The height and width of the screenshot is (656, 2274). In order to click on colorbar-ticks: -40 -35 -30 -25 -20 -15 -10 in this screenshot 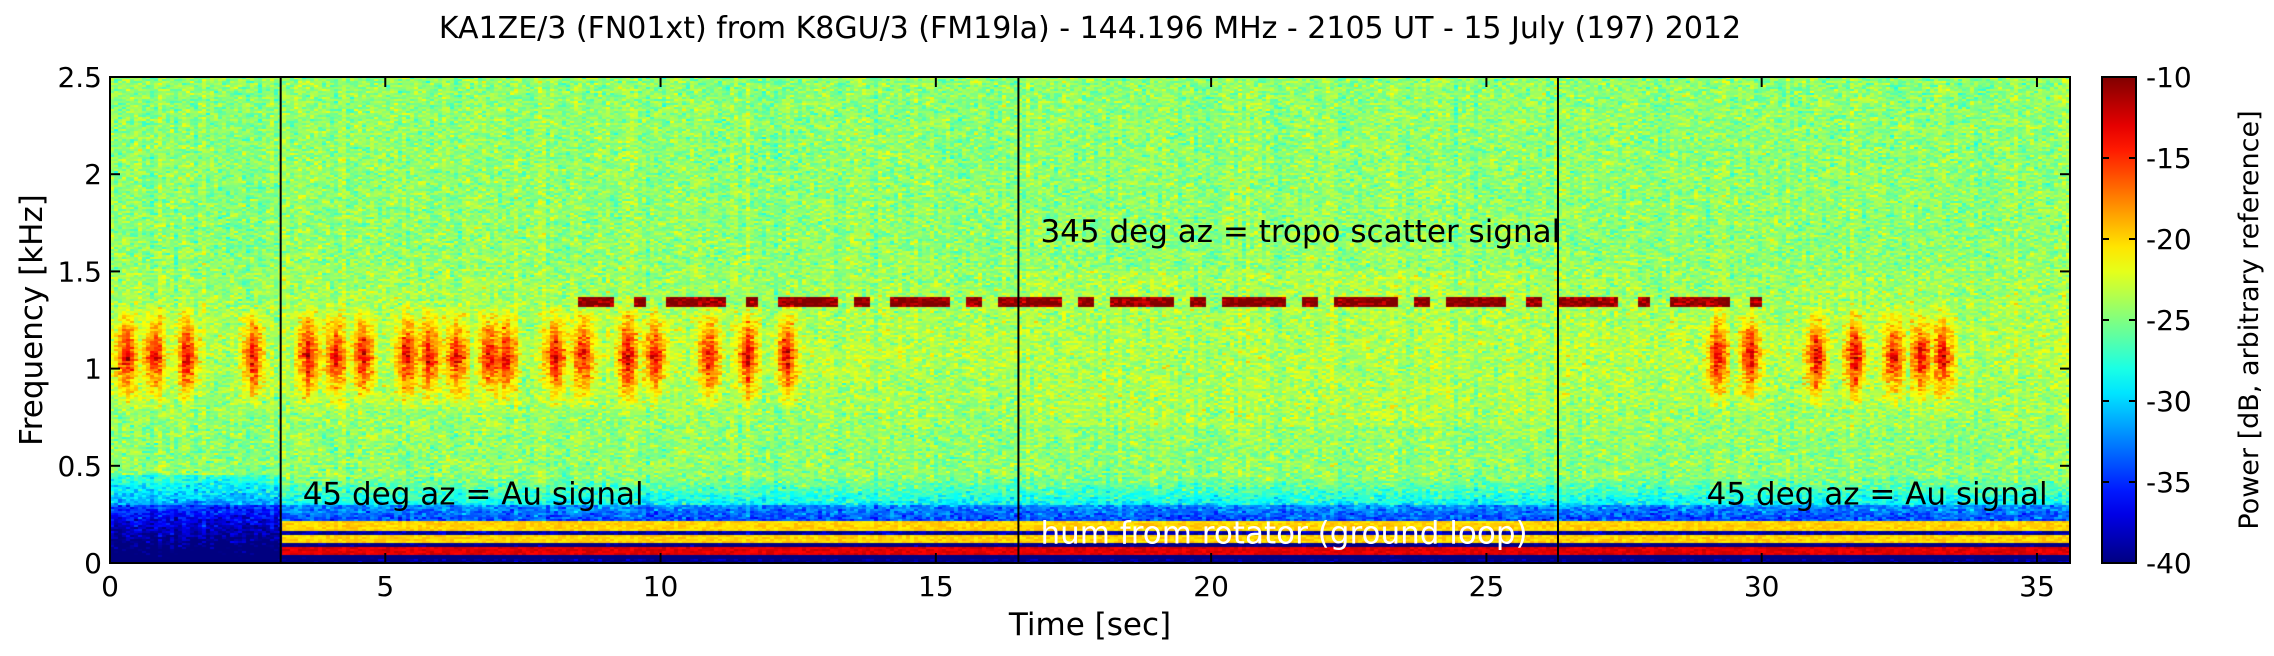, I will do `click(2147, 320)`.